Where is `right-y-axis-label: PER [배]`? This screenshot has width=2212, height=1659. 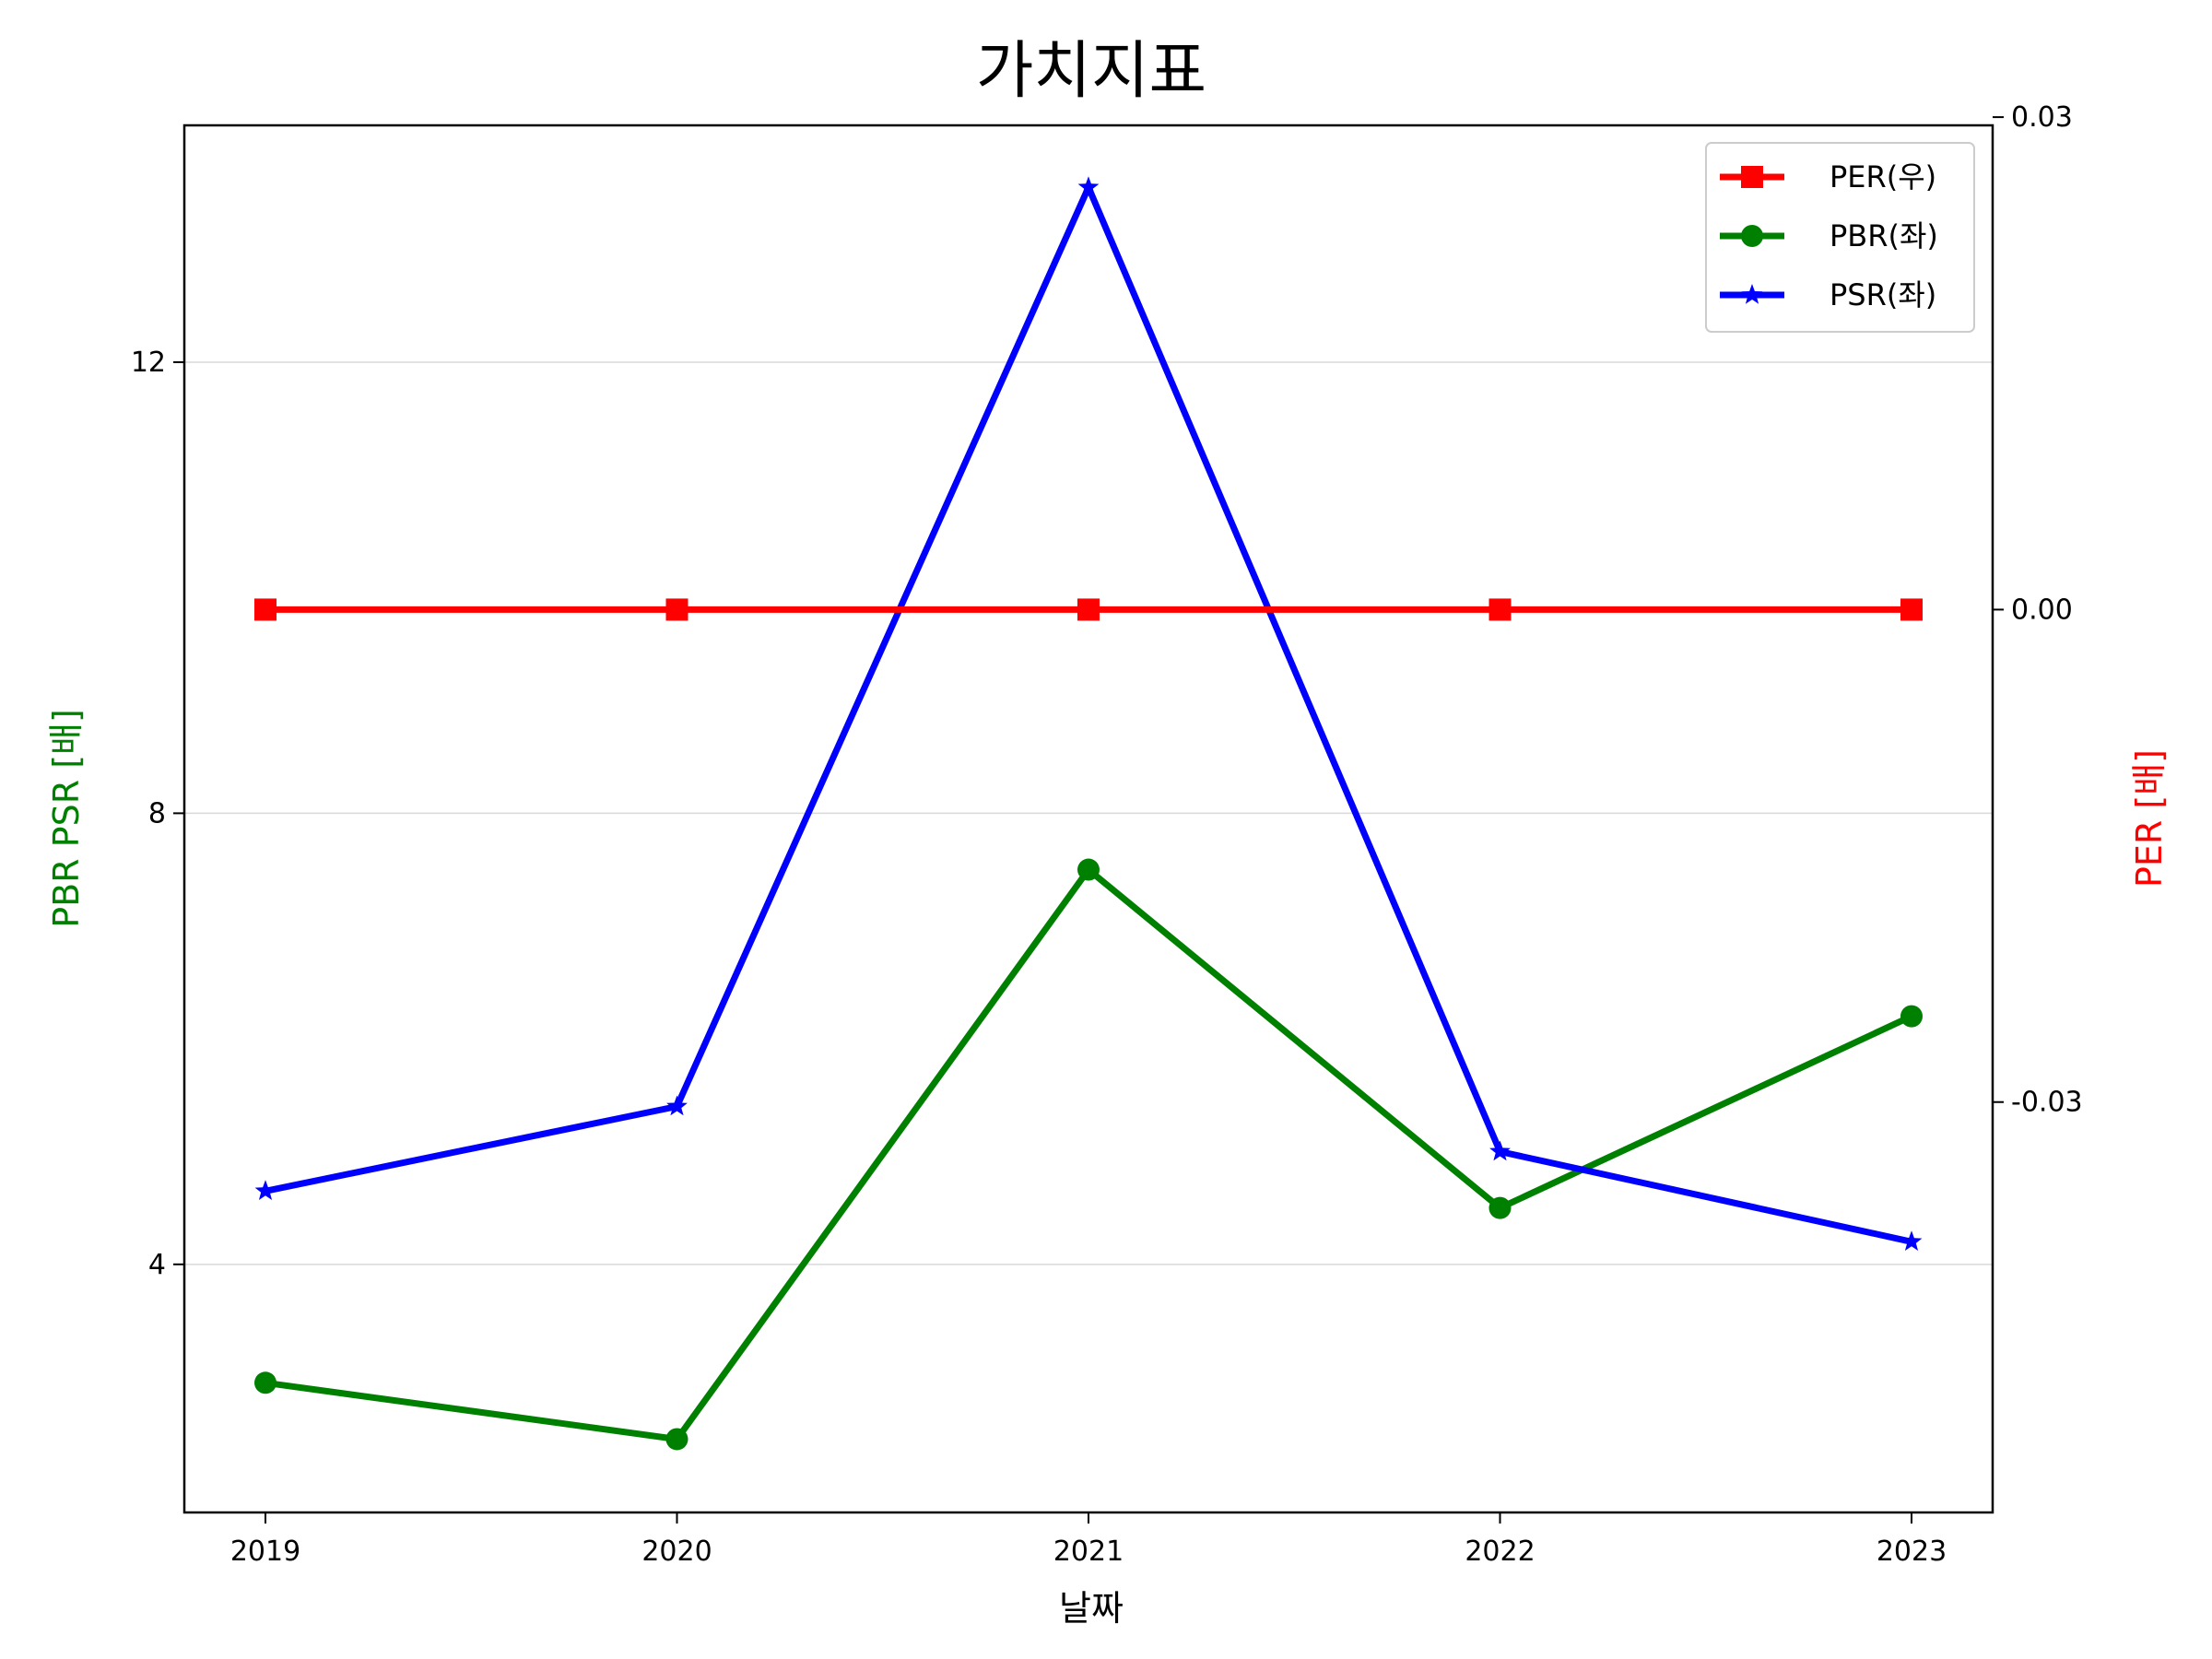 right-y-axis-label: PER [배] is located at coordinates (2149, 818).